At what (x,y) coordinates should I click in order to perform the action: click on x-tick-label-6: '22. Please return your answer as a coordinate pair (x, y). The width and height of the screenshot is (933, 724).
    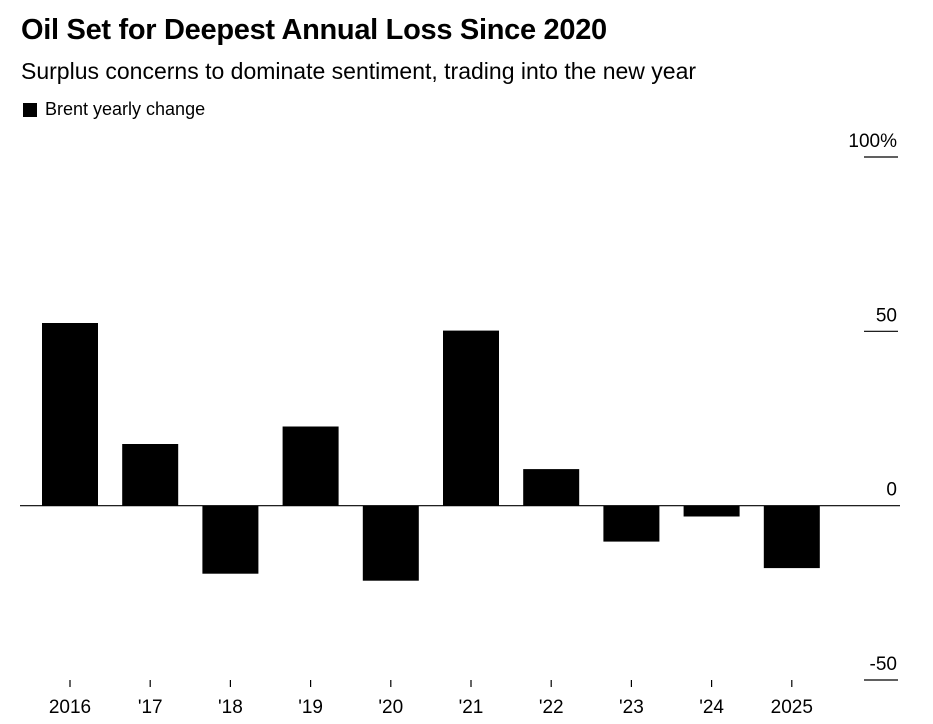
    Looking at the image, I should click on (551, 707).